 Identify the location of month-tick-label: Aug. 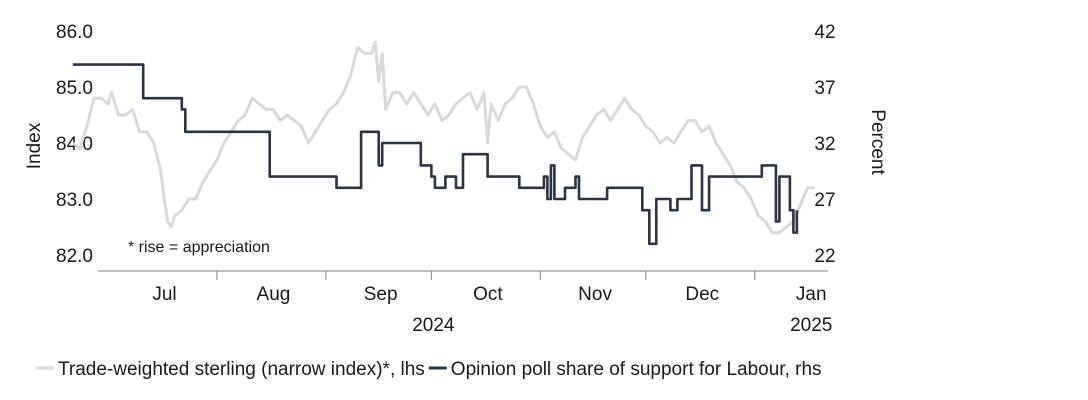
(274, 294).